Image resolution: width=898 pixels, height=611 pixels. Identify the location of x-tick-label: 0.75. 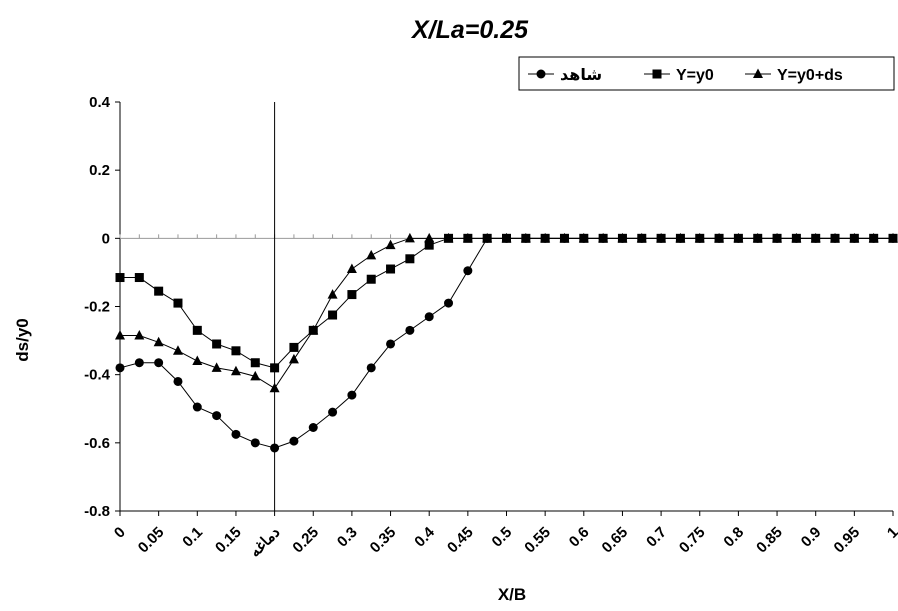
(692, 540).